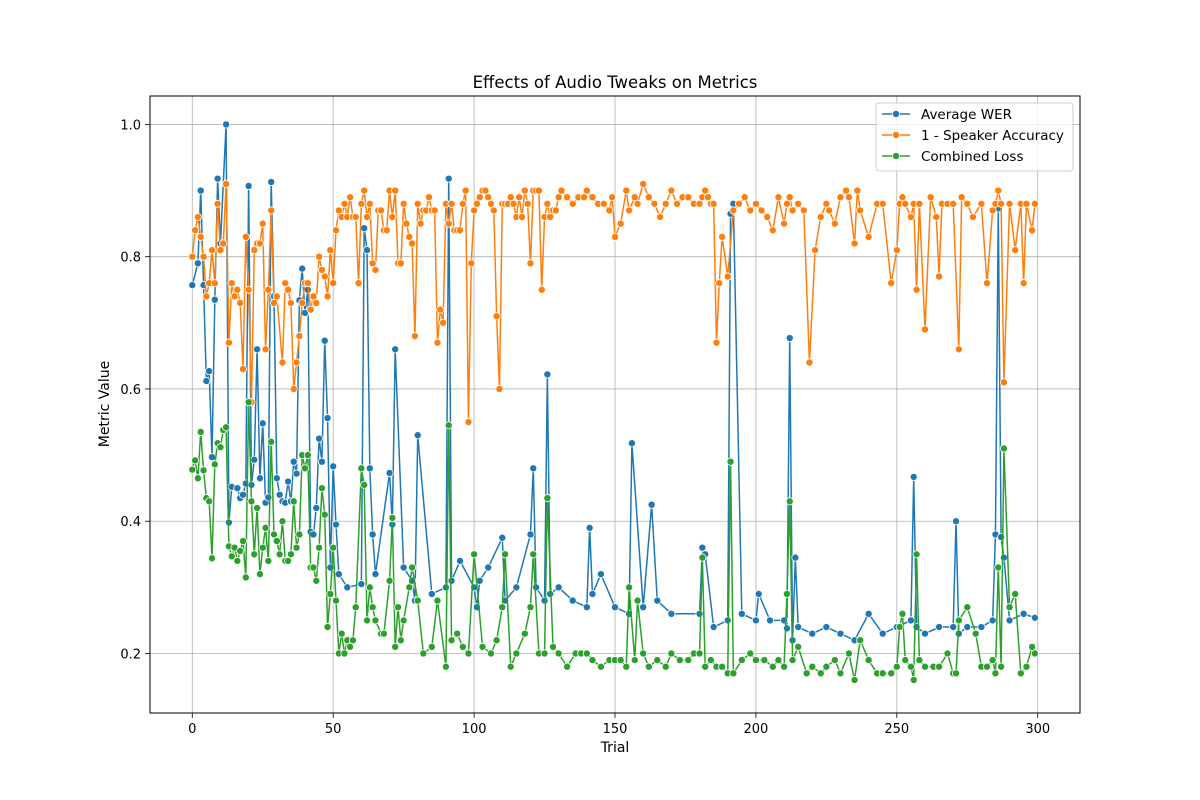  I want to click on y-axis-label: Metric Value, so click(105, 404).